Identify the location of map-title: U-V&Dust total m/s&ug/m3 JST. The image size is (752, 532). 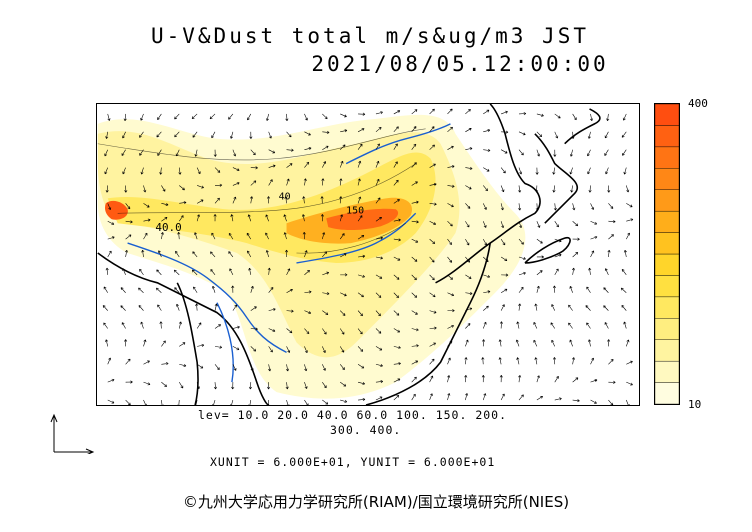
(369, 36).